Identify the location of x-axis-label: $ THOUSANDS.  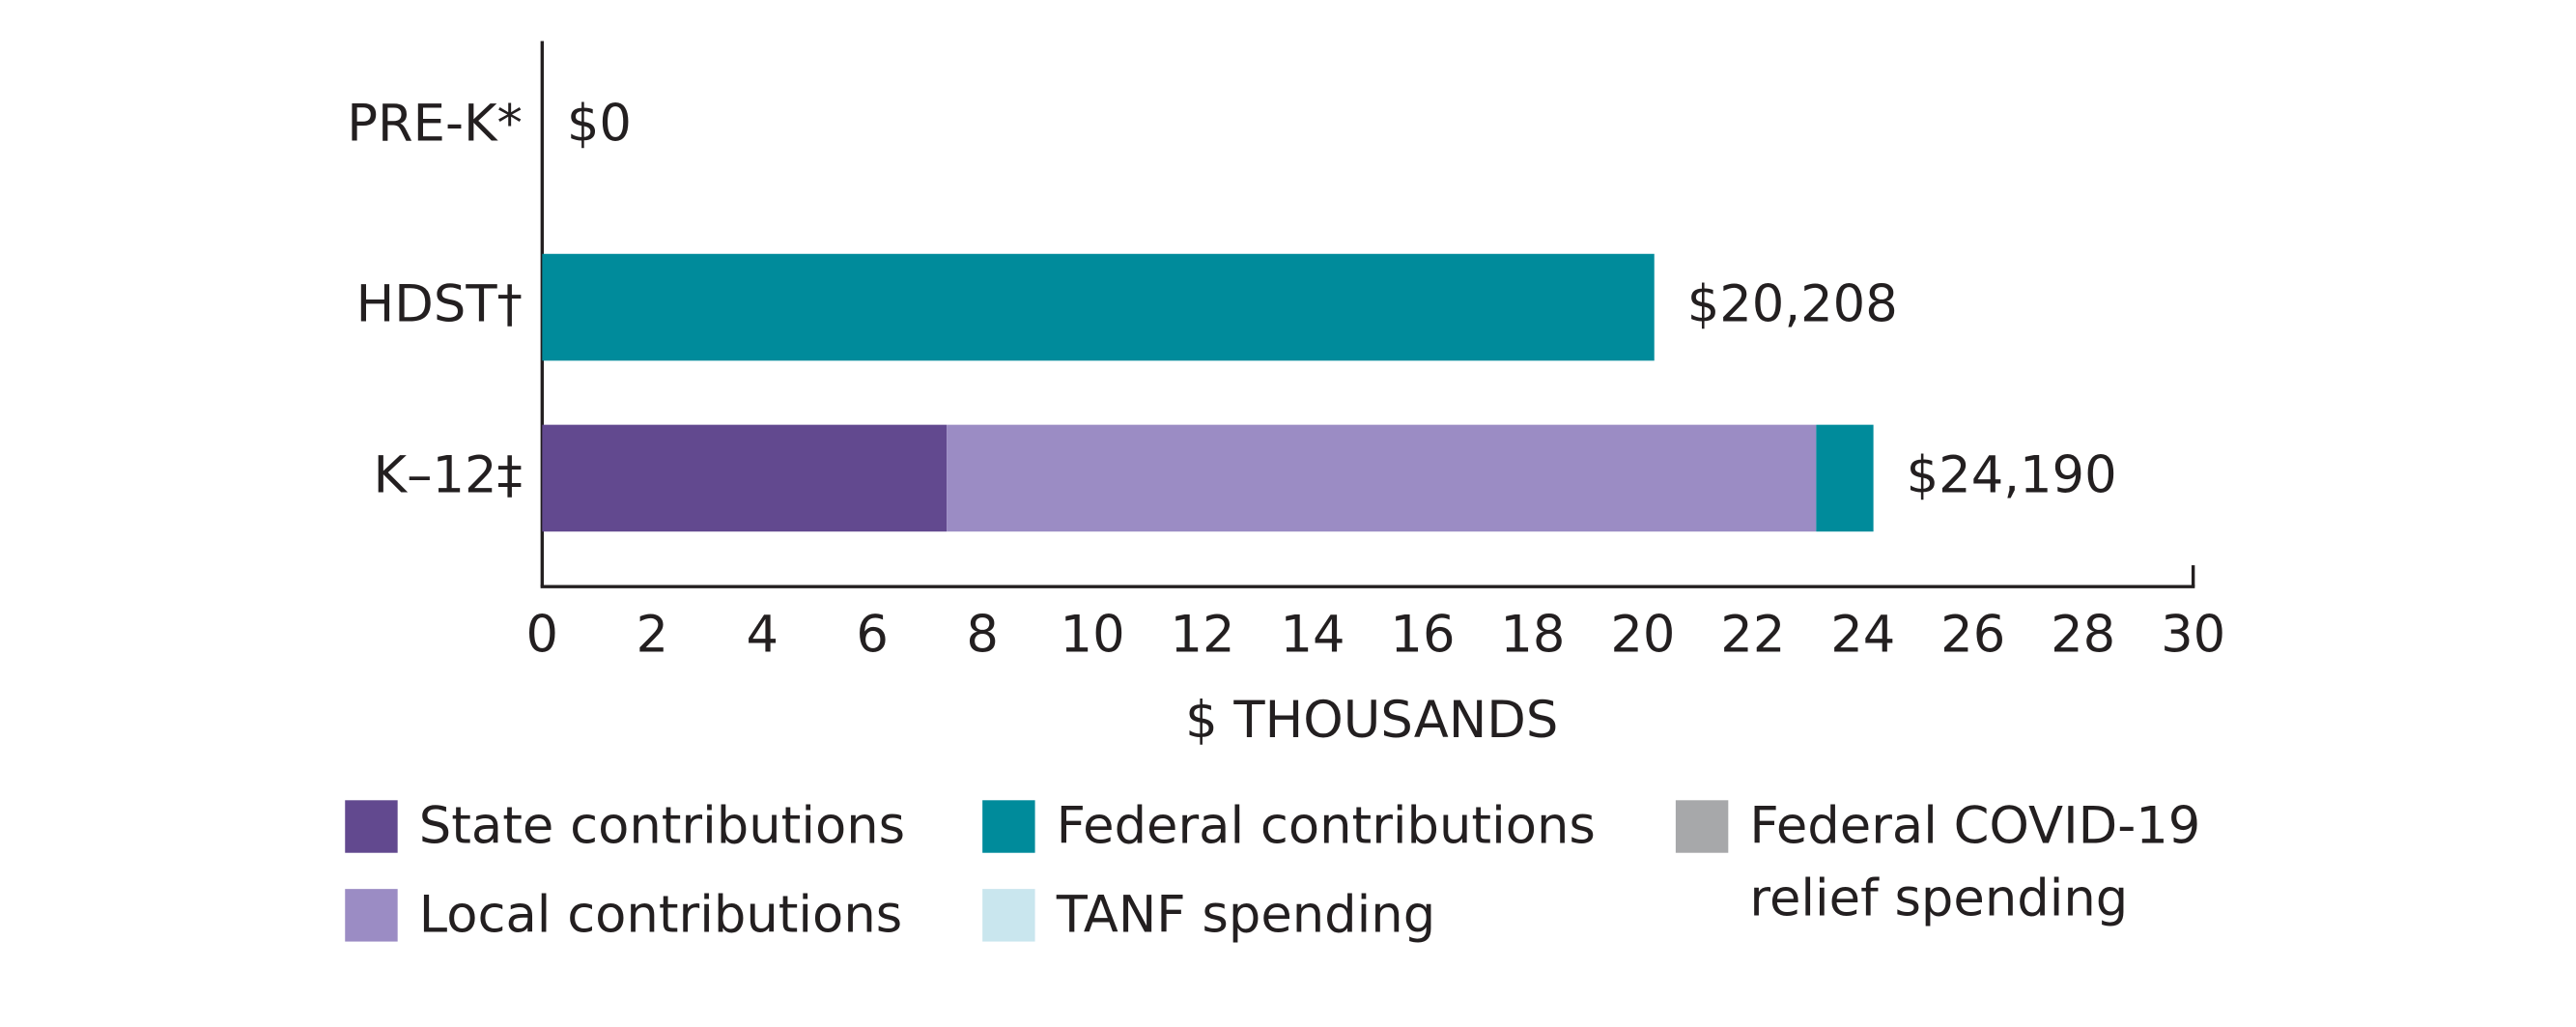
(1371, 720).